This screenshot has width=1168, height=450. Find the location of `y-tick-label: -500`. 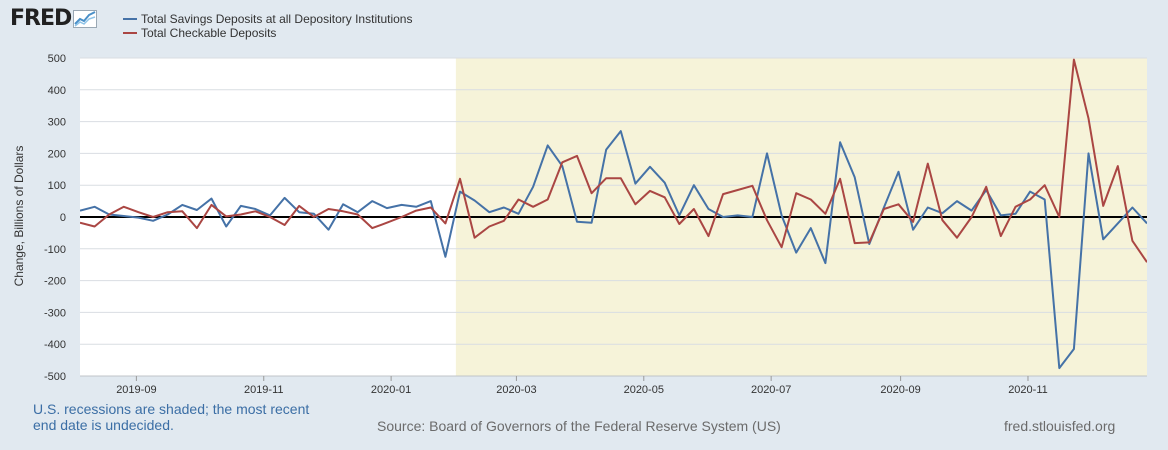

y-tick-label: -500 is located at coordinates (55, 377).